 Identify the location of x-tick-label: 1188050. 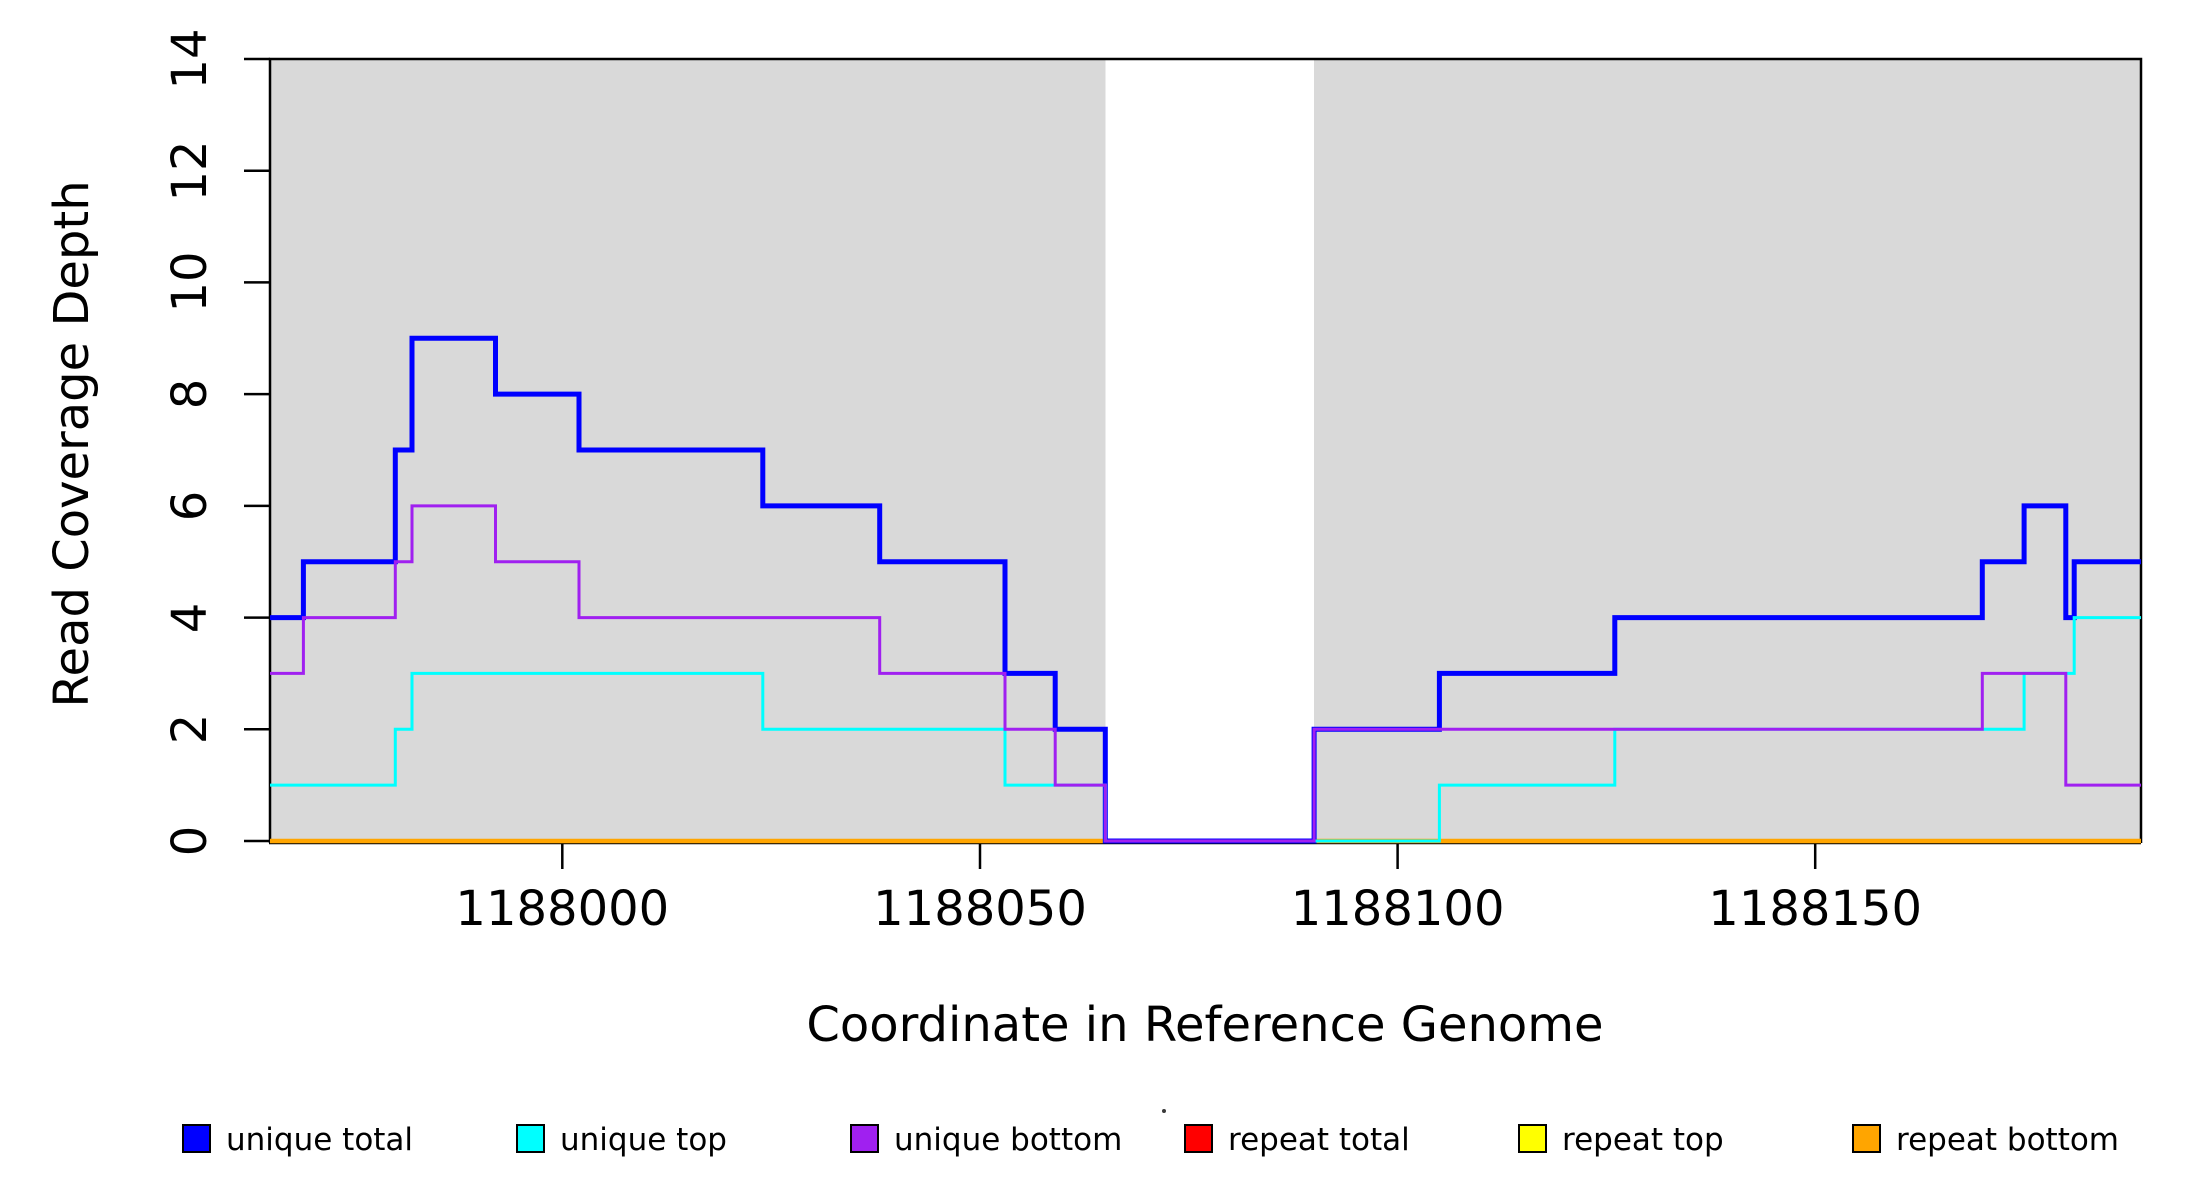
(980, 909).